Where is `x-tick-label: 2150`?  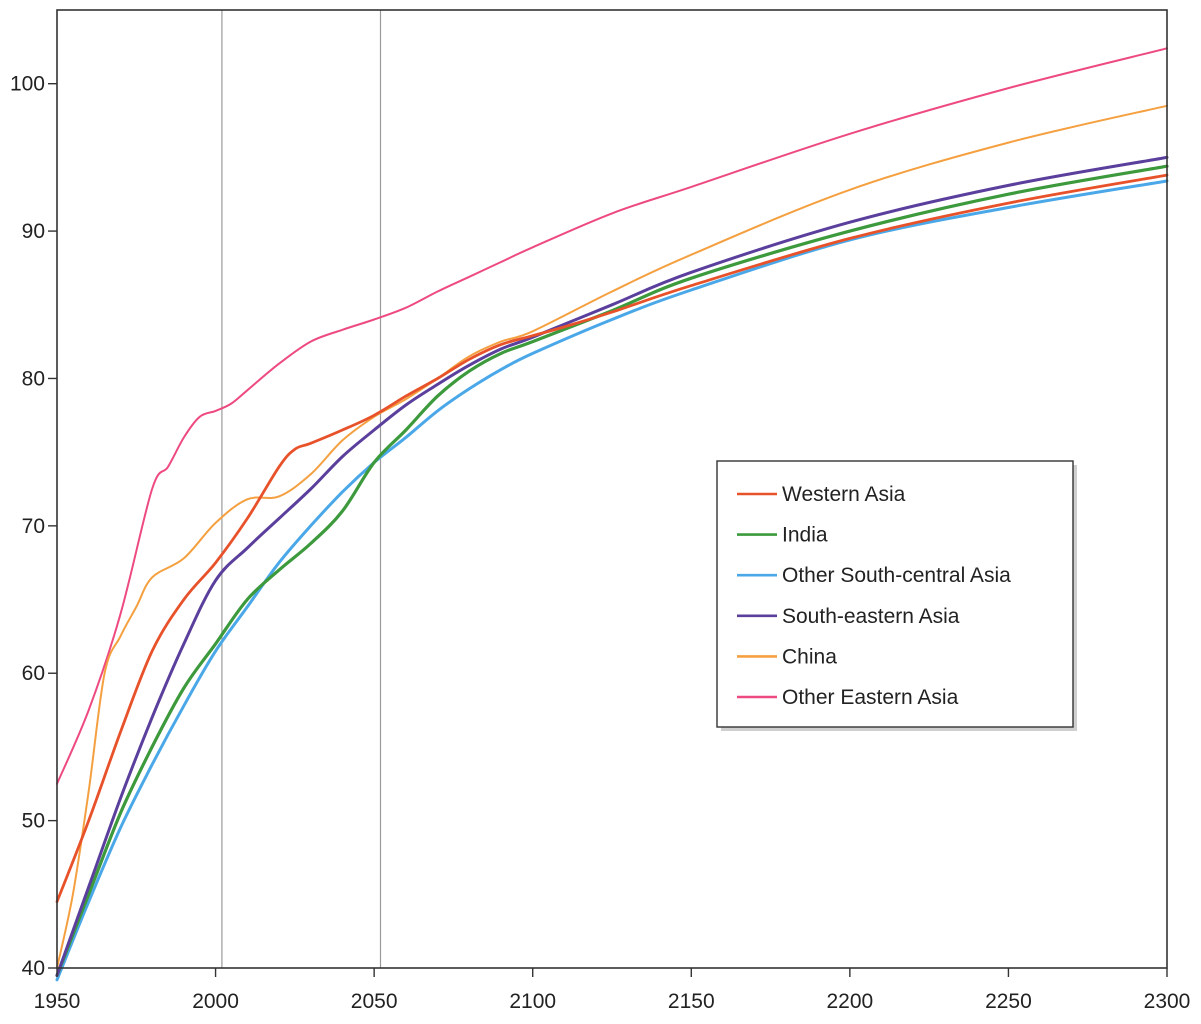 x-tick-label: 2150 is located at coordinates (691, 1001).